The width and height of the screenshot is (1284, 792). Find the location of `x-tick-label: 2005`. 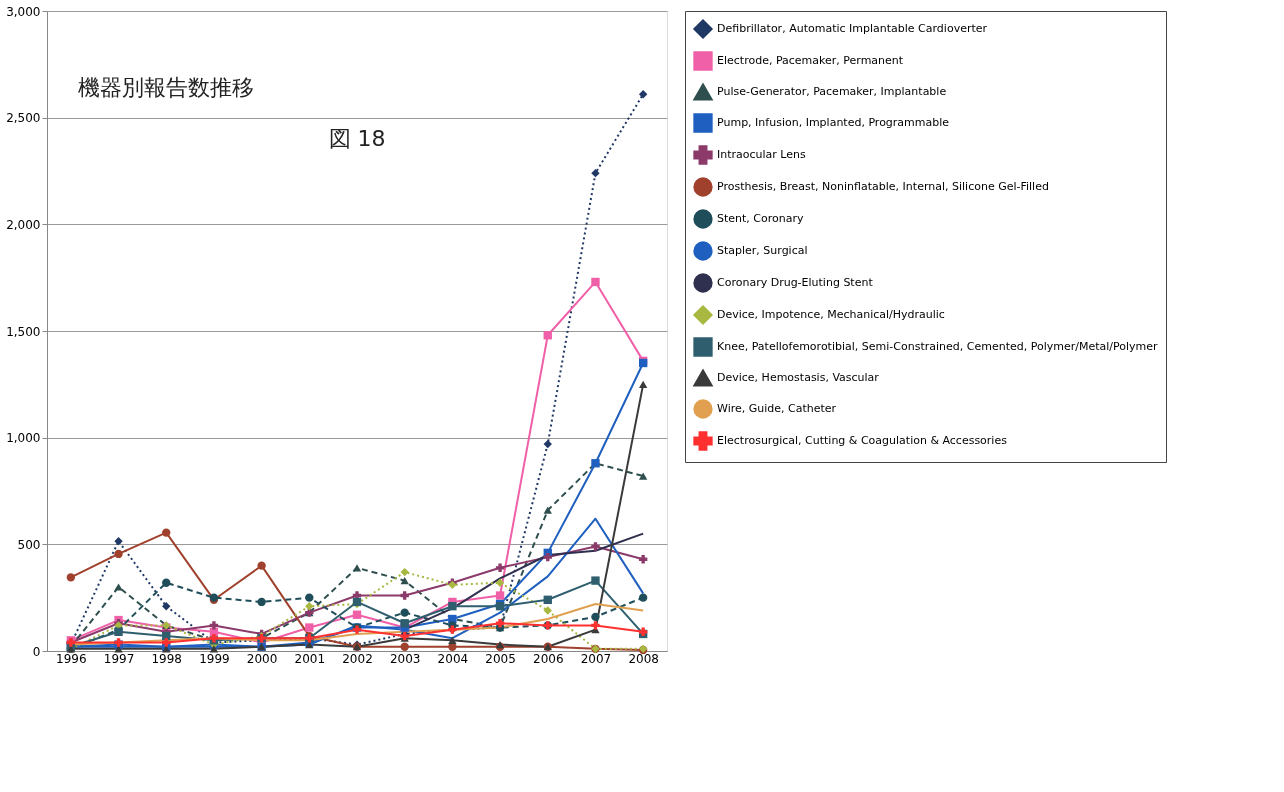

x-tick-label: 2005 is located at coordinates (500, 658).